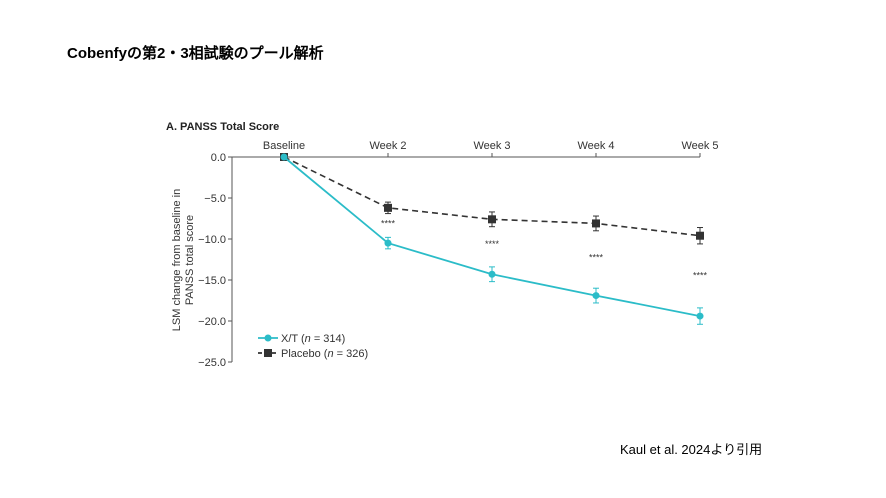 The image size is (886, 498). What do you see at coordinates (190, 260) in the screenshot?
I see `y-axis-label-line: PANSS total score` at bounding box center [190, 260].